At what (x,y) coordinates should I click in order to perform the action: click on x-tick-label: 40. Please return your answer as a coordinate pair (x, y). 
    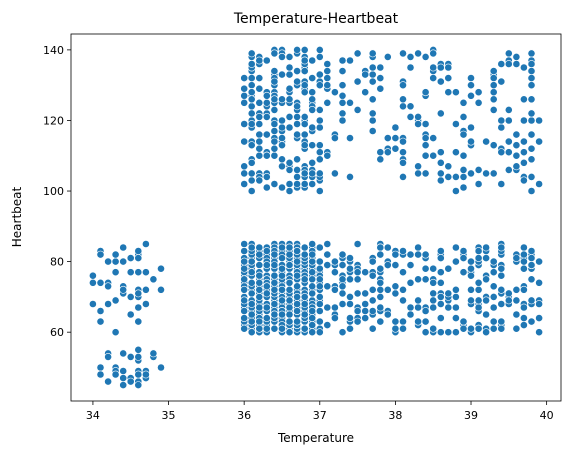
    Looking at the image, I should click on (547, 415).